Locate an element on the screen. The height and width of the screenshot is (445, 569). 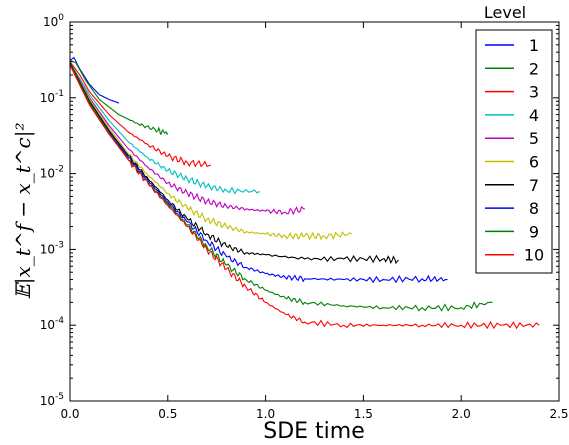
legend-box is located at coordinates (514, 151).